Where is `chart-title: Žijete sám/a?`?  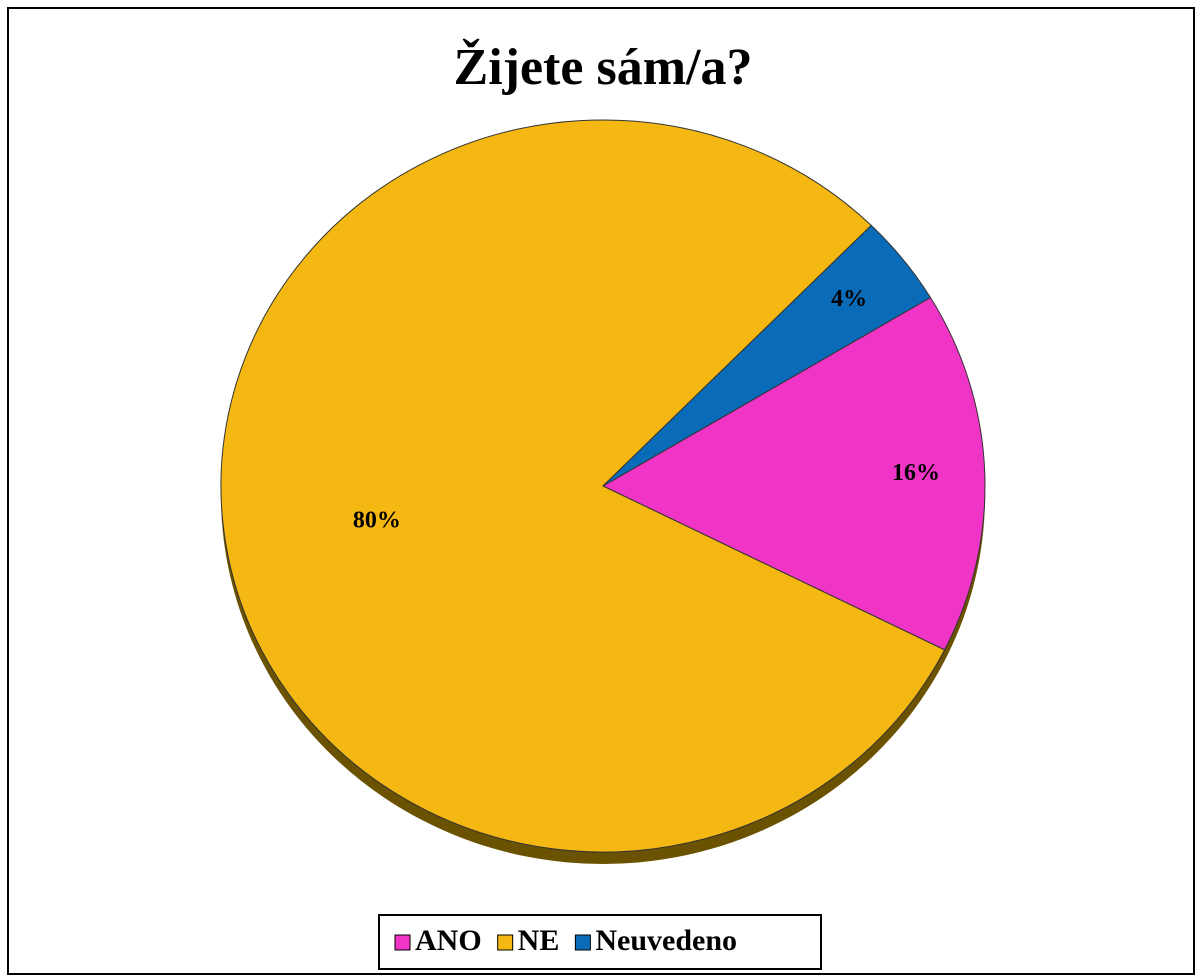 chart-title: Žijete sám/a? is located at coordinates (603, 67).